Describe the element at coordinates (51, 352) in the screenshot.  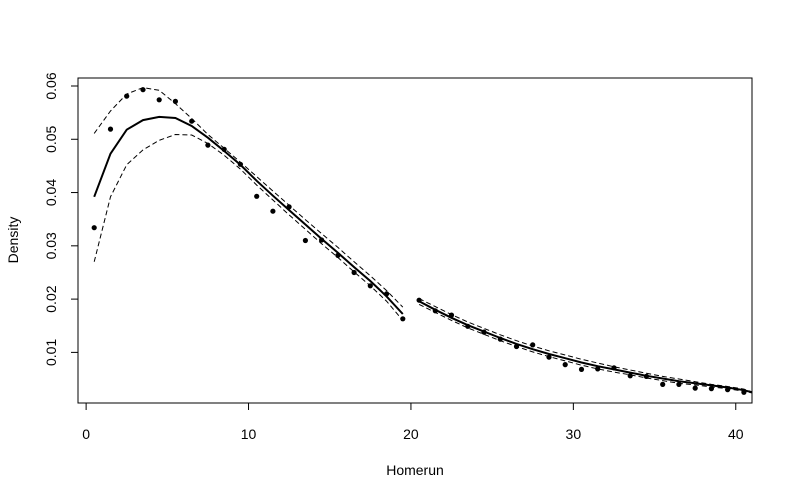
I see `y-tick-label: 0.01` at that location.